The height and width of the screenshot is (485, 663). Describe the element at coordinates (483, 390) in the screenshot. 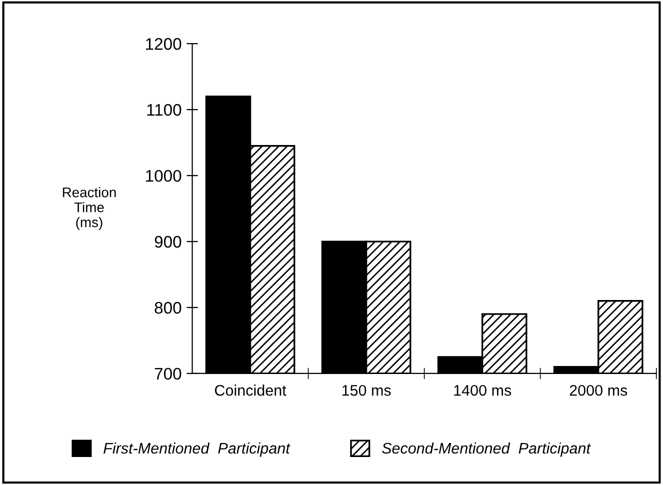

I see `x-tick-label: 1400 ms` at that location.